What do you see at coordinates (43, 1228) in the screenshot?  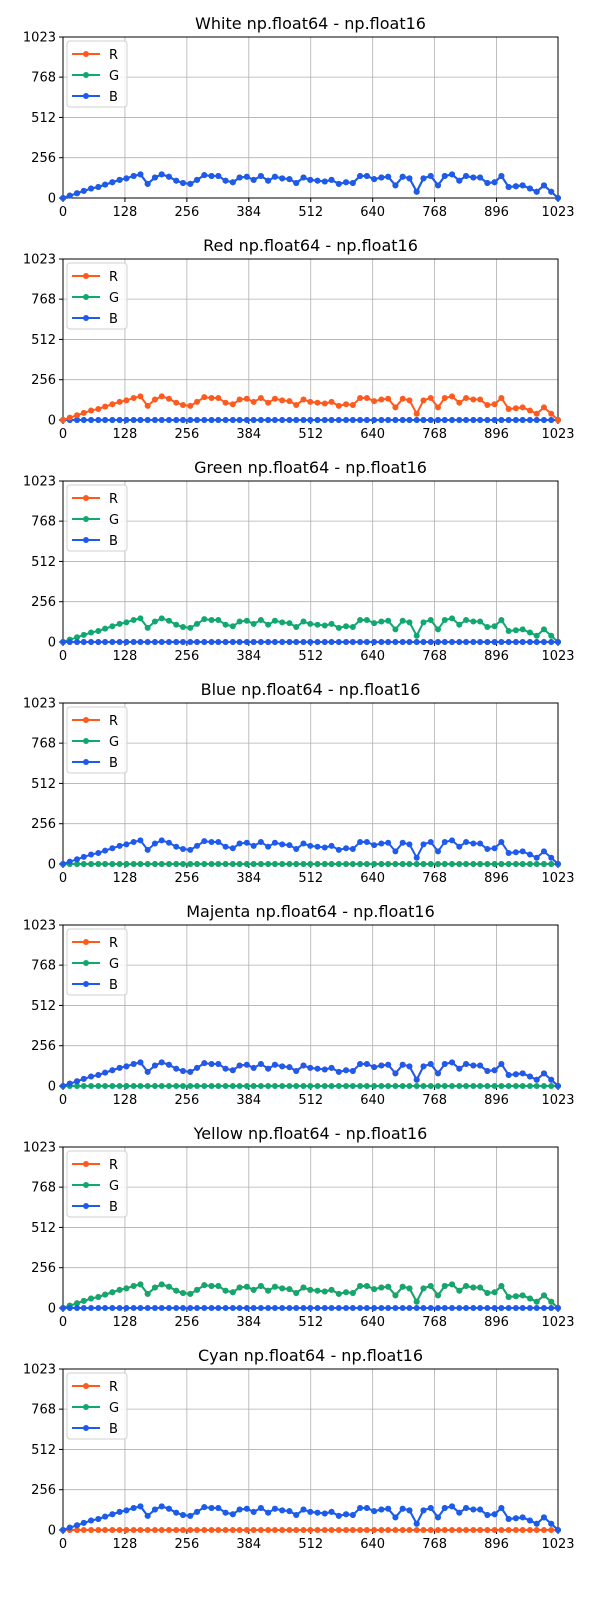 I see `y-tick-label: 512` at bounding box center [43, 1228].